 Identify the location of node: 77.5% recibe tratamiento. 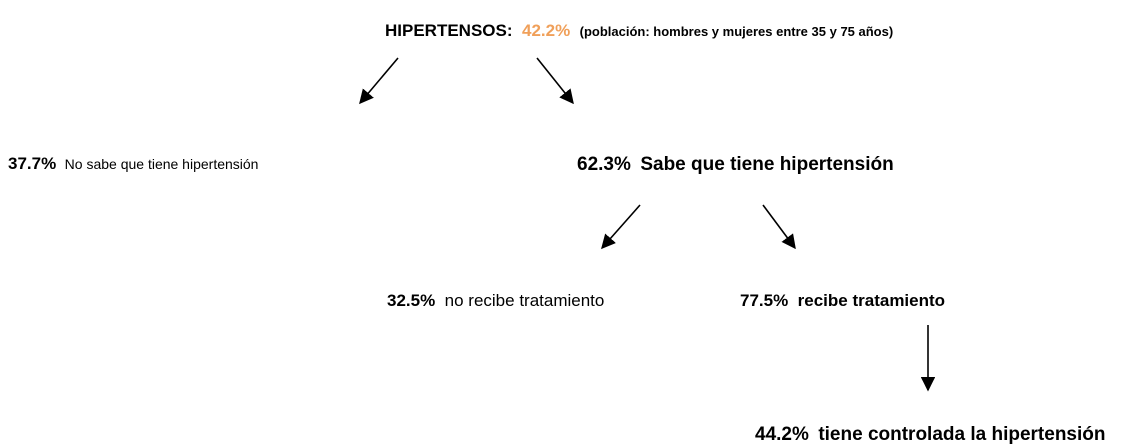
(842, 300).